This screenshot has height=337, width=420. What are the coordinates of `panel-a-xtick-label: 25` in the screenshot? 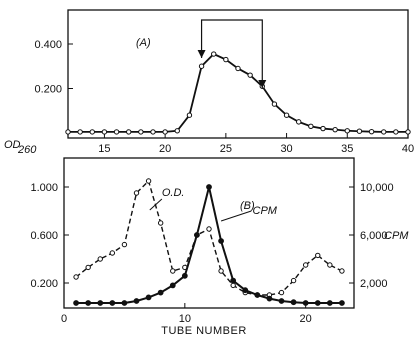 It's located at (226, 149).